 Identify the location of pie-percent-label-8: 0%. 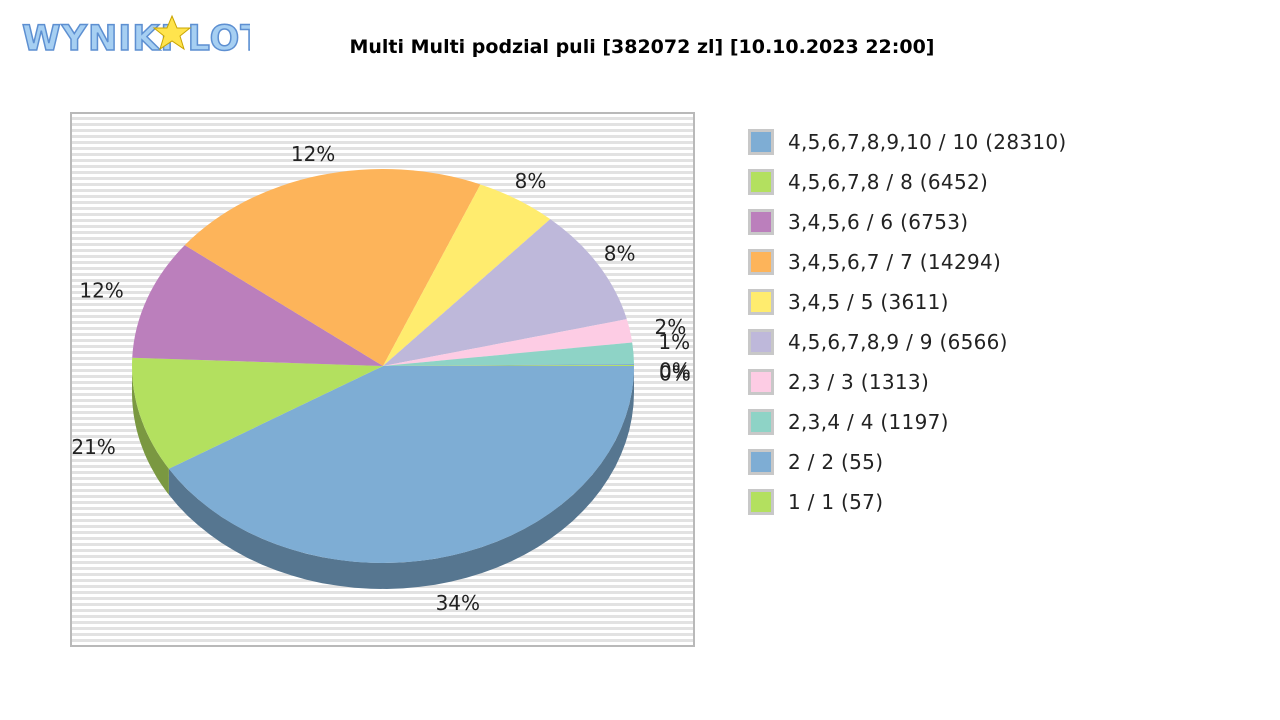
(675, 370).